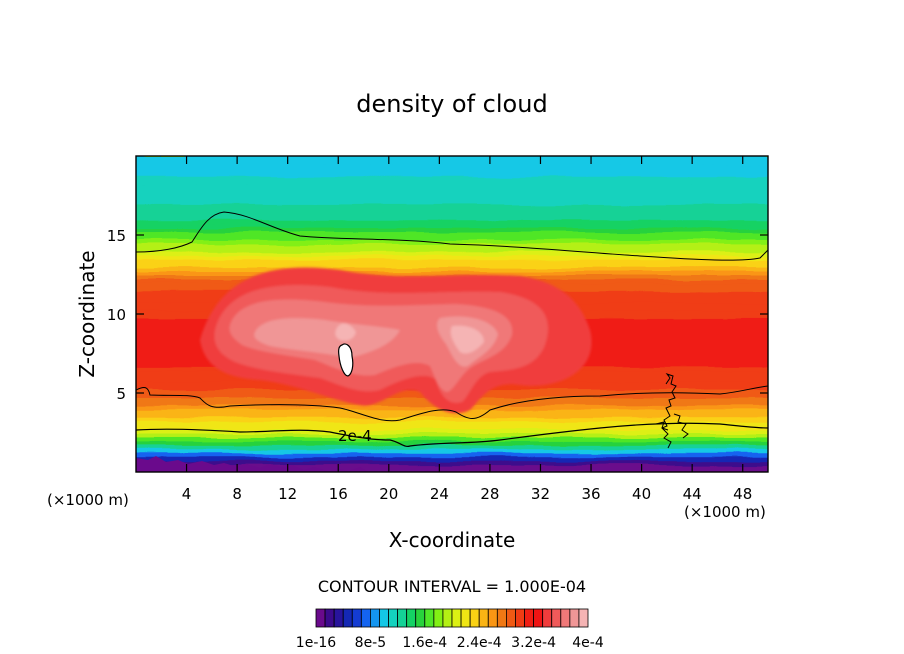 The image size is (904, 654). What do you see at coordinates (533, 643) in the screenshot?
I see `colorbar-tick-label: 3.2e-4` at bounding box center [533, 643].